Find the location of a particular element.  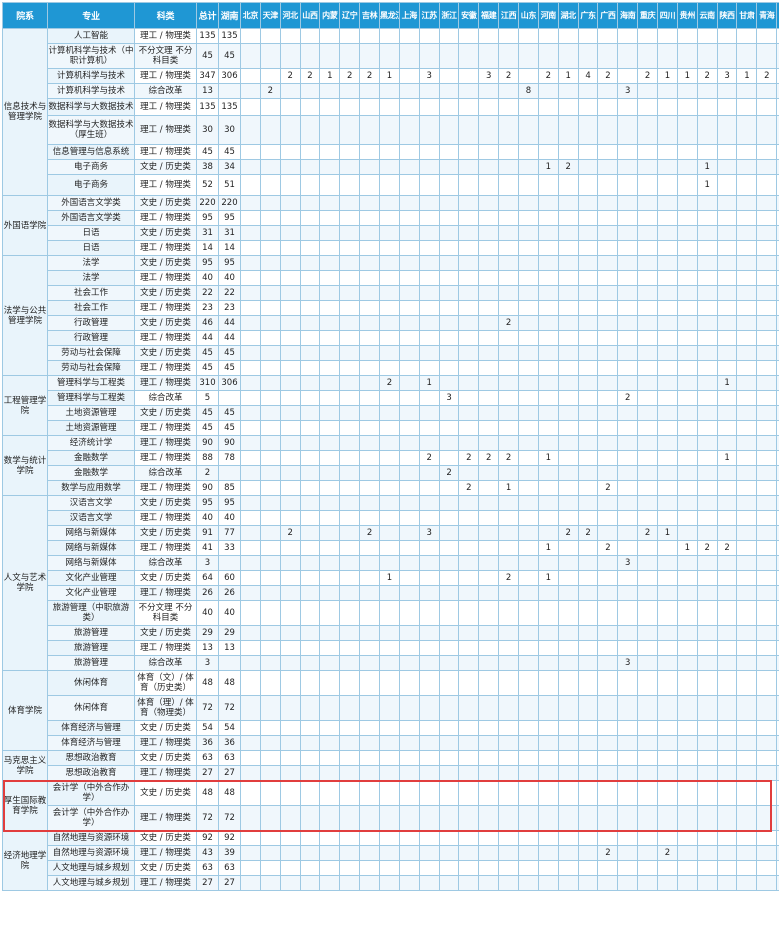

province-quota-cell: 1 is located at coordinates (429, 383).